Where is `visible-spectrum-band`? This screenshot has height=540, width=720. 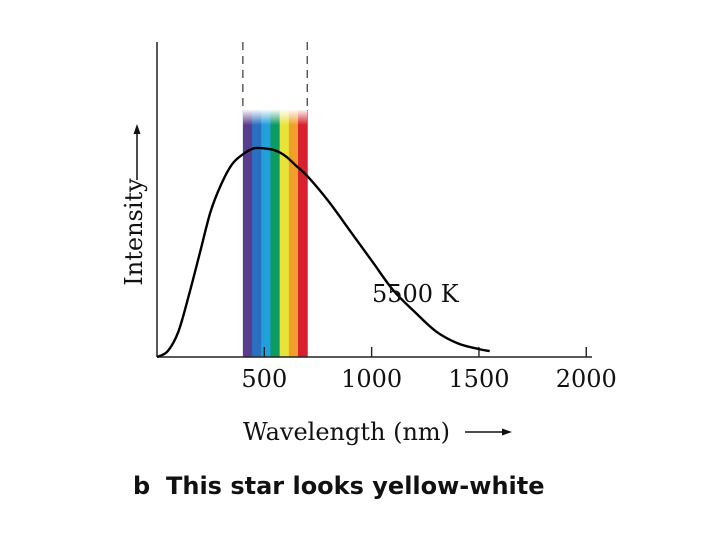
visible-spectrum-band is located at coordinates (275, 233).